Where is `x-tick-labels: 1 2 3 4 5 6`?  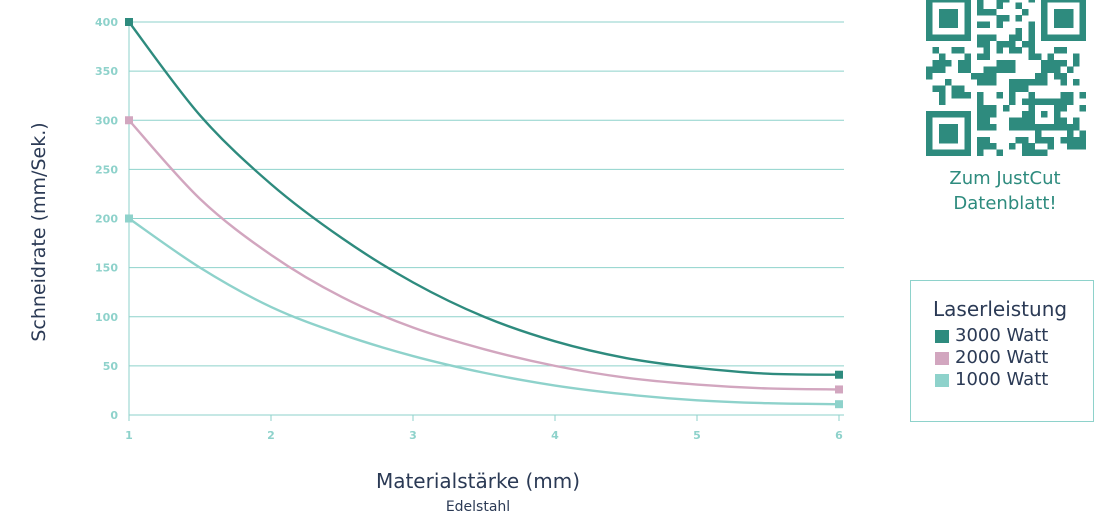 x-tick-labels: 1 2 3 4 5 6 is located at coordinates (484, 435).